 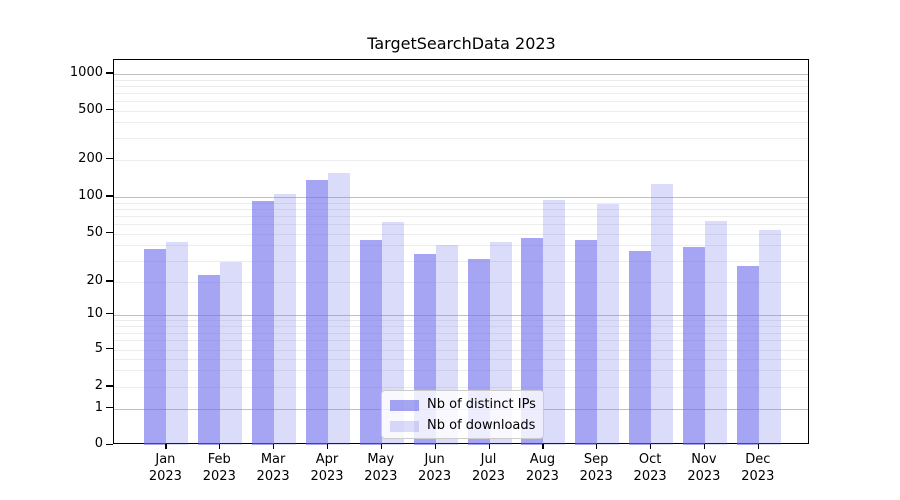 What do you see at coordinates (769, 338) in the screenshot?
I see `bar-downloads-dec` at bounding box center [769, 338].